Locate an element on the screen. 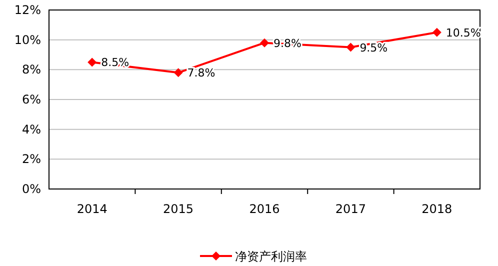 This screenshot has width=498, height=266. x-tick-label: 2016 is located at coordinates (264, 209).